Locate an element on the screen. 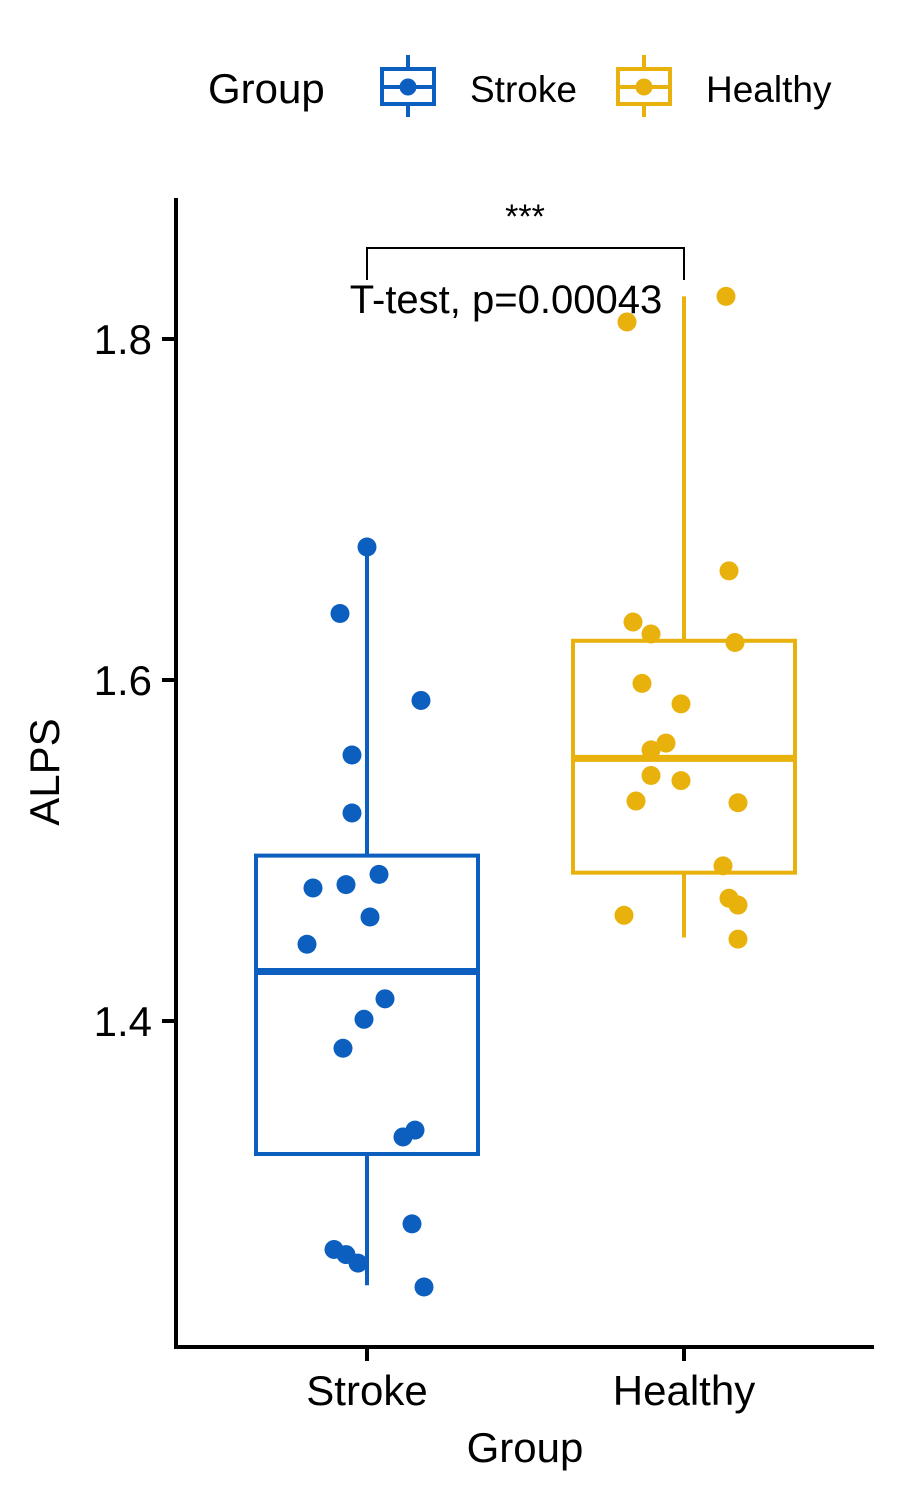 The width and height of the screenshot is (900, 1500). legend-label-stroke: Stroke is located at coordinates (523, 89).